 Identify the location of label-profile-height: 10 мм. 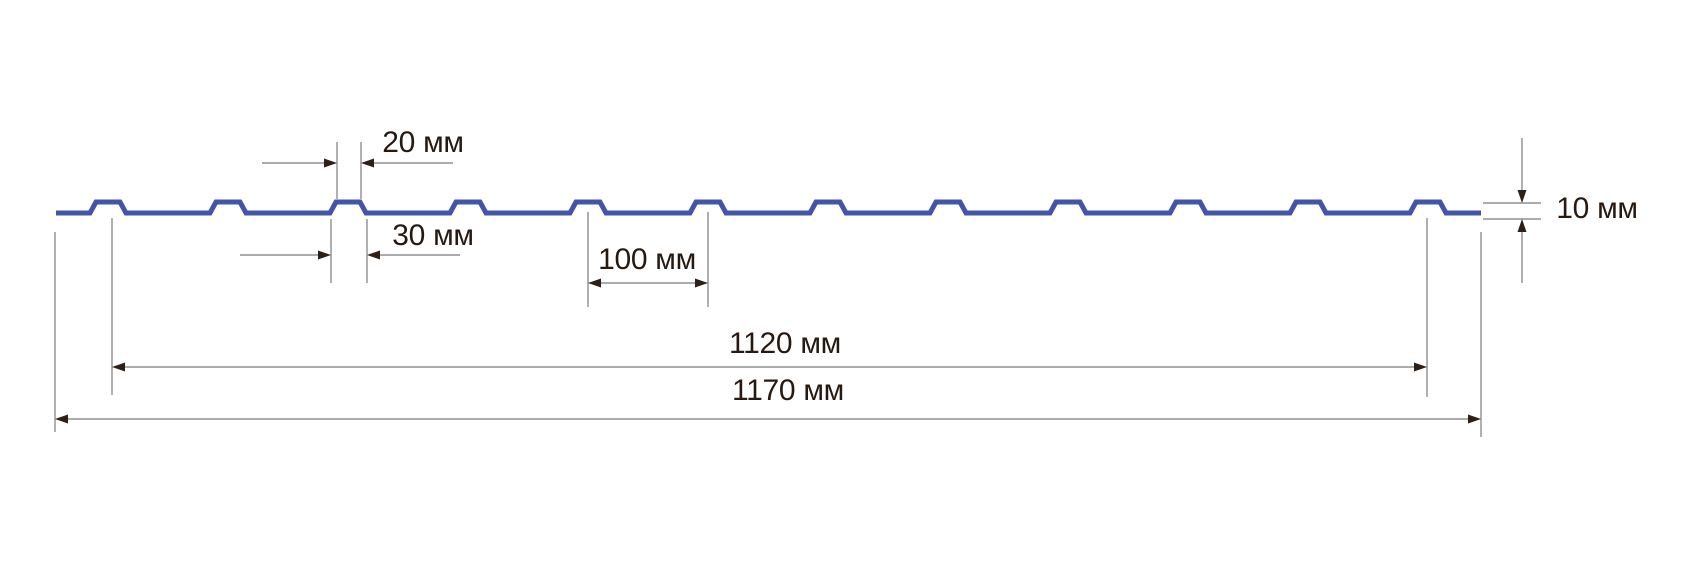
(1597, 208).